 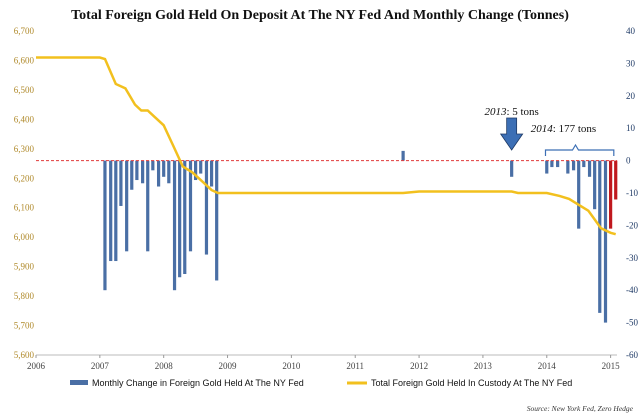 I want to click on annotation-2014: 2014: 177 tons, so click(x=563, y=129).